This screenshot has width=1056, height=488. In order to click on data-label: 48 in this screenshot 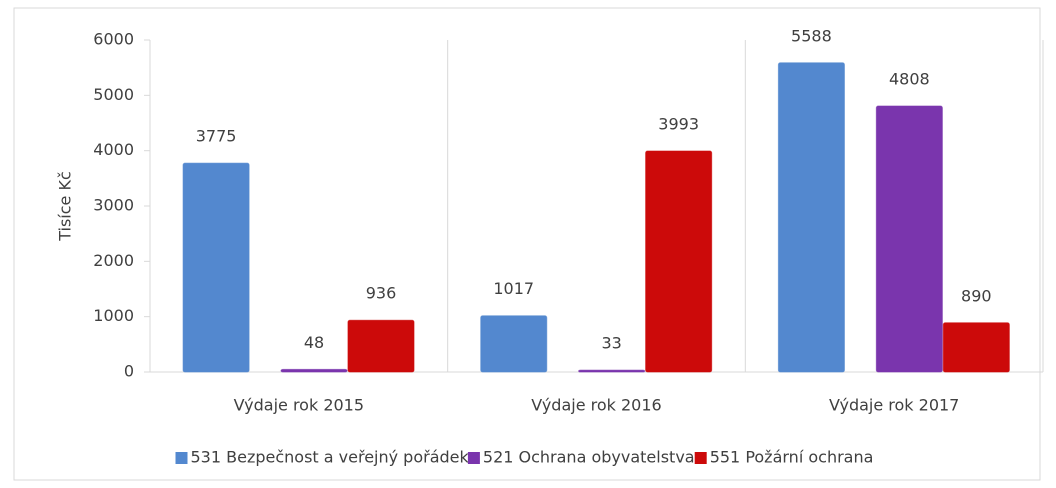, I will do `click(314, 342)`.